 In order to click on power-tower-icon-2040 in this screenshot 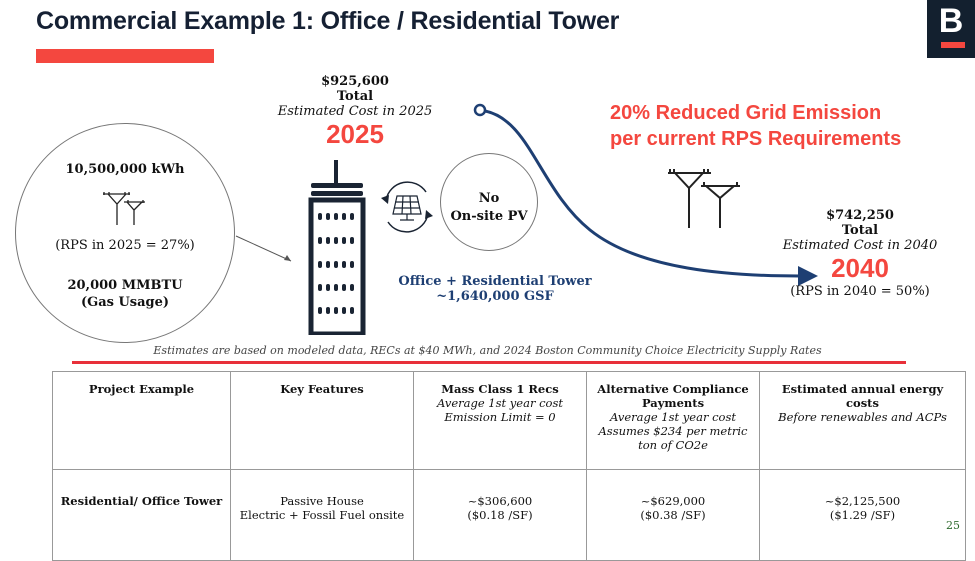, I will do `click(704, 198)`.